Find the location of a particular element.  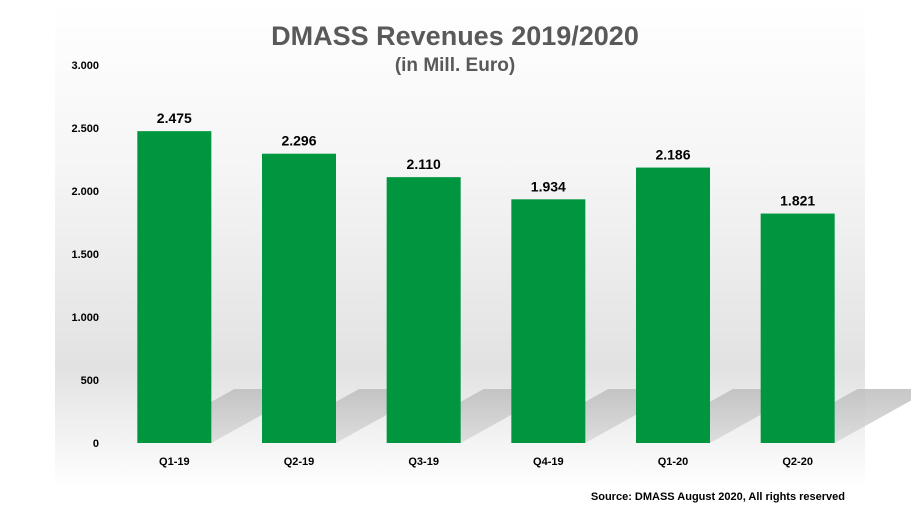

bar-value-label: 1.821 is located at coordinates (797, 201).